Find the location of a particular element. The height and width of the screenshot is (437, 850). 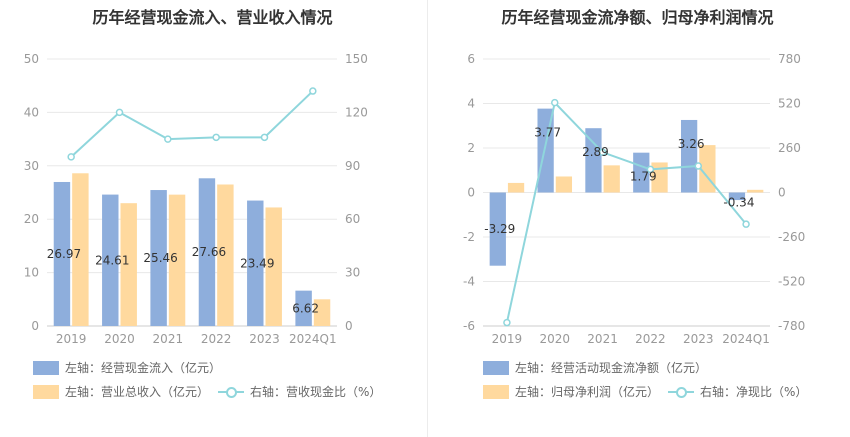

legend-label: 左轴：营业总收入（亿元） is located at coordinates (137, 392).